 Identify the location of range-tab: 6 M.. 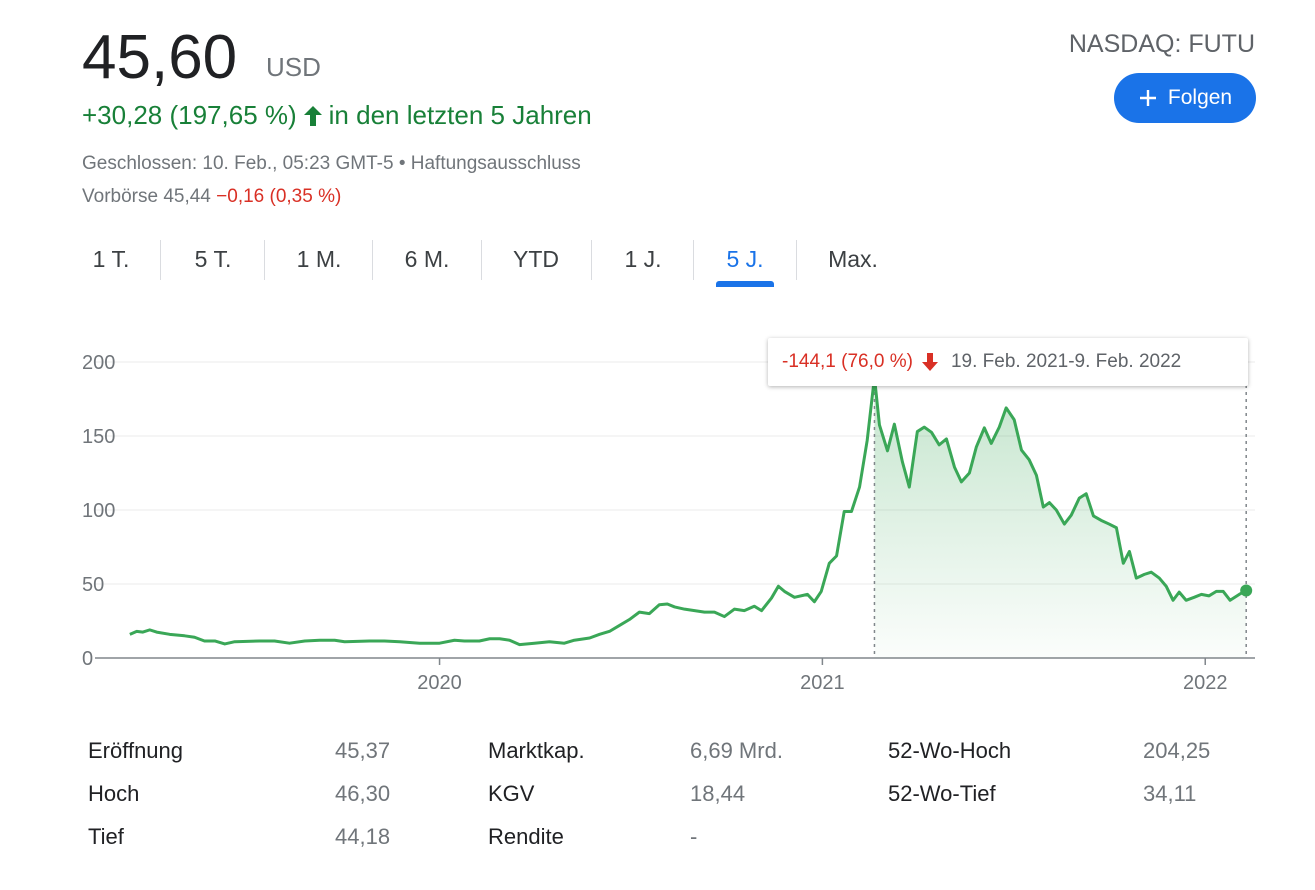
(427, 259).